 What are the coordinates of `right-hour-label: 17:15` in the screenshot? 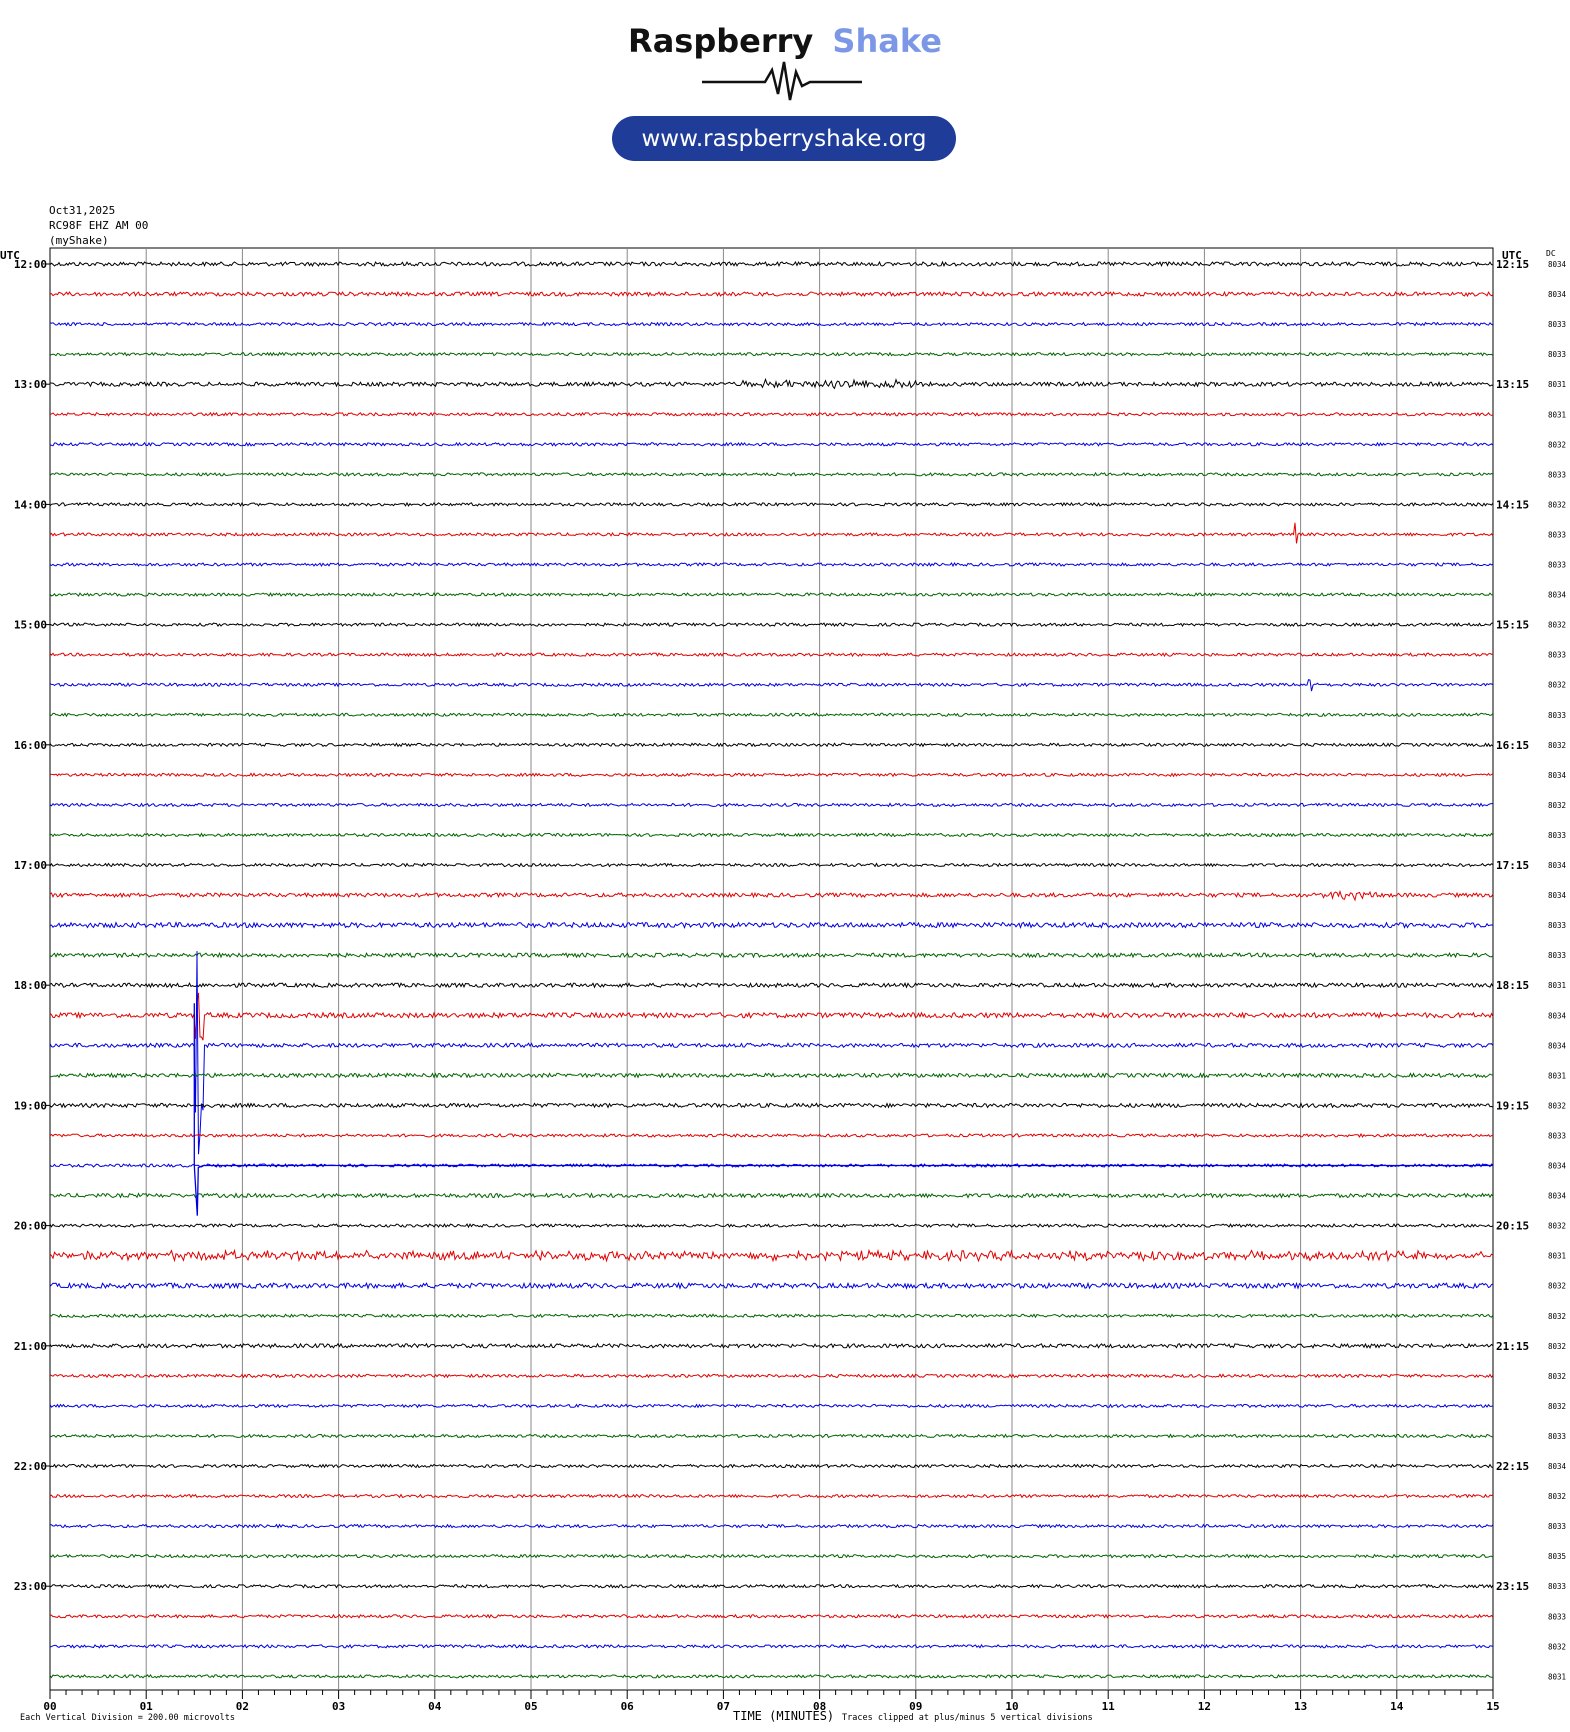 It's located at (1512, 865).